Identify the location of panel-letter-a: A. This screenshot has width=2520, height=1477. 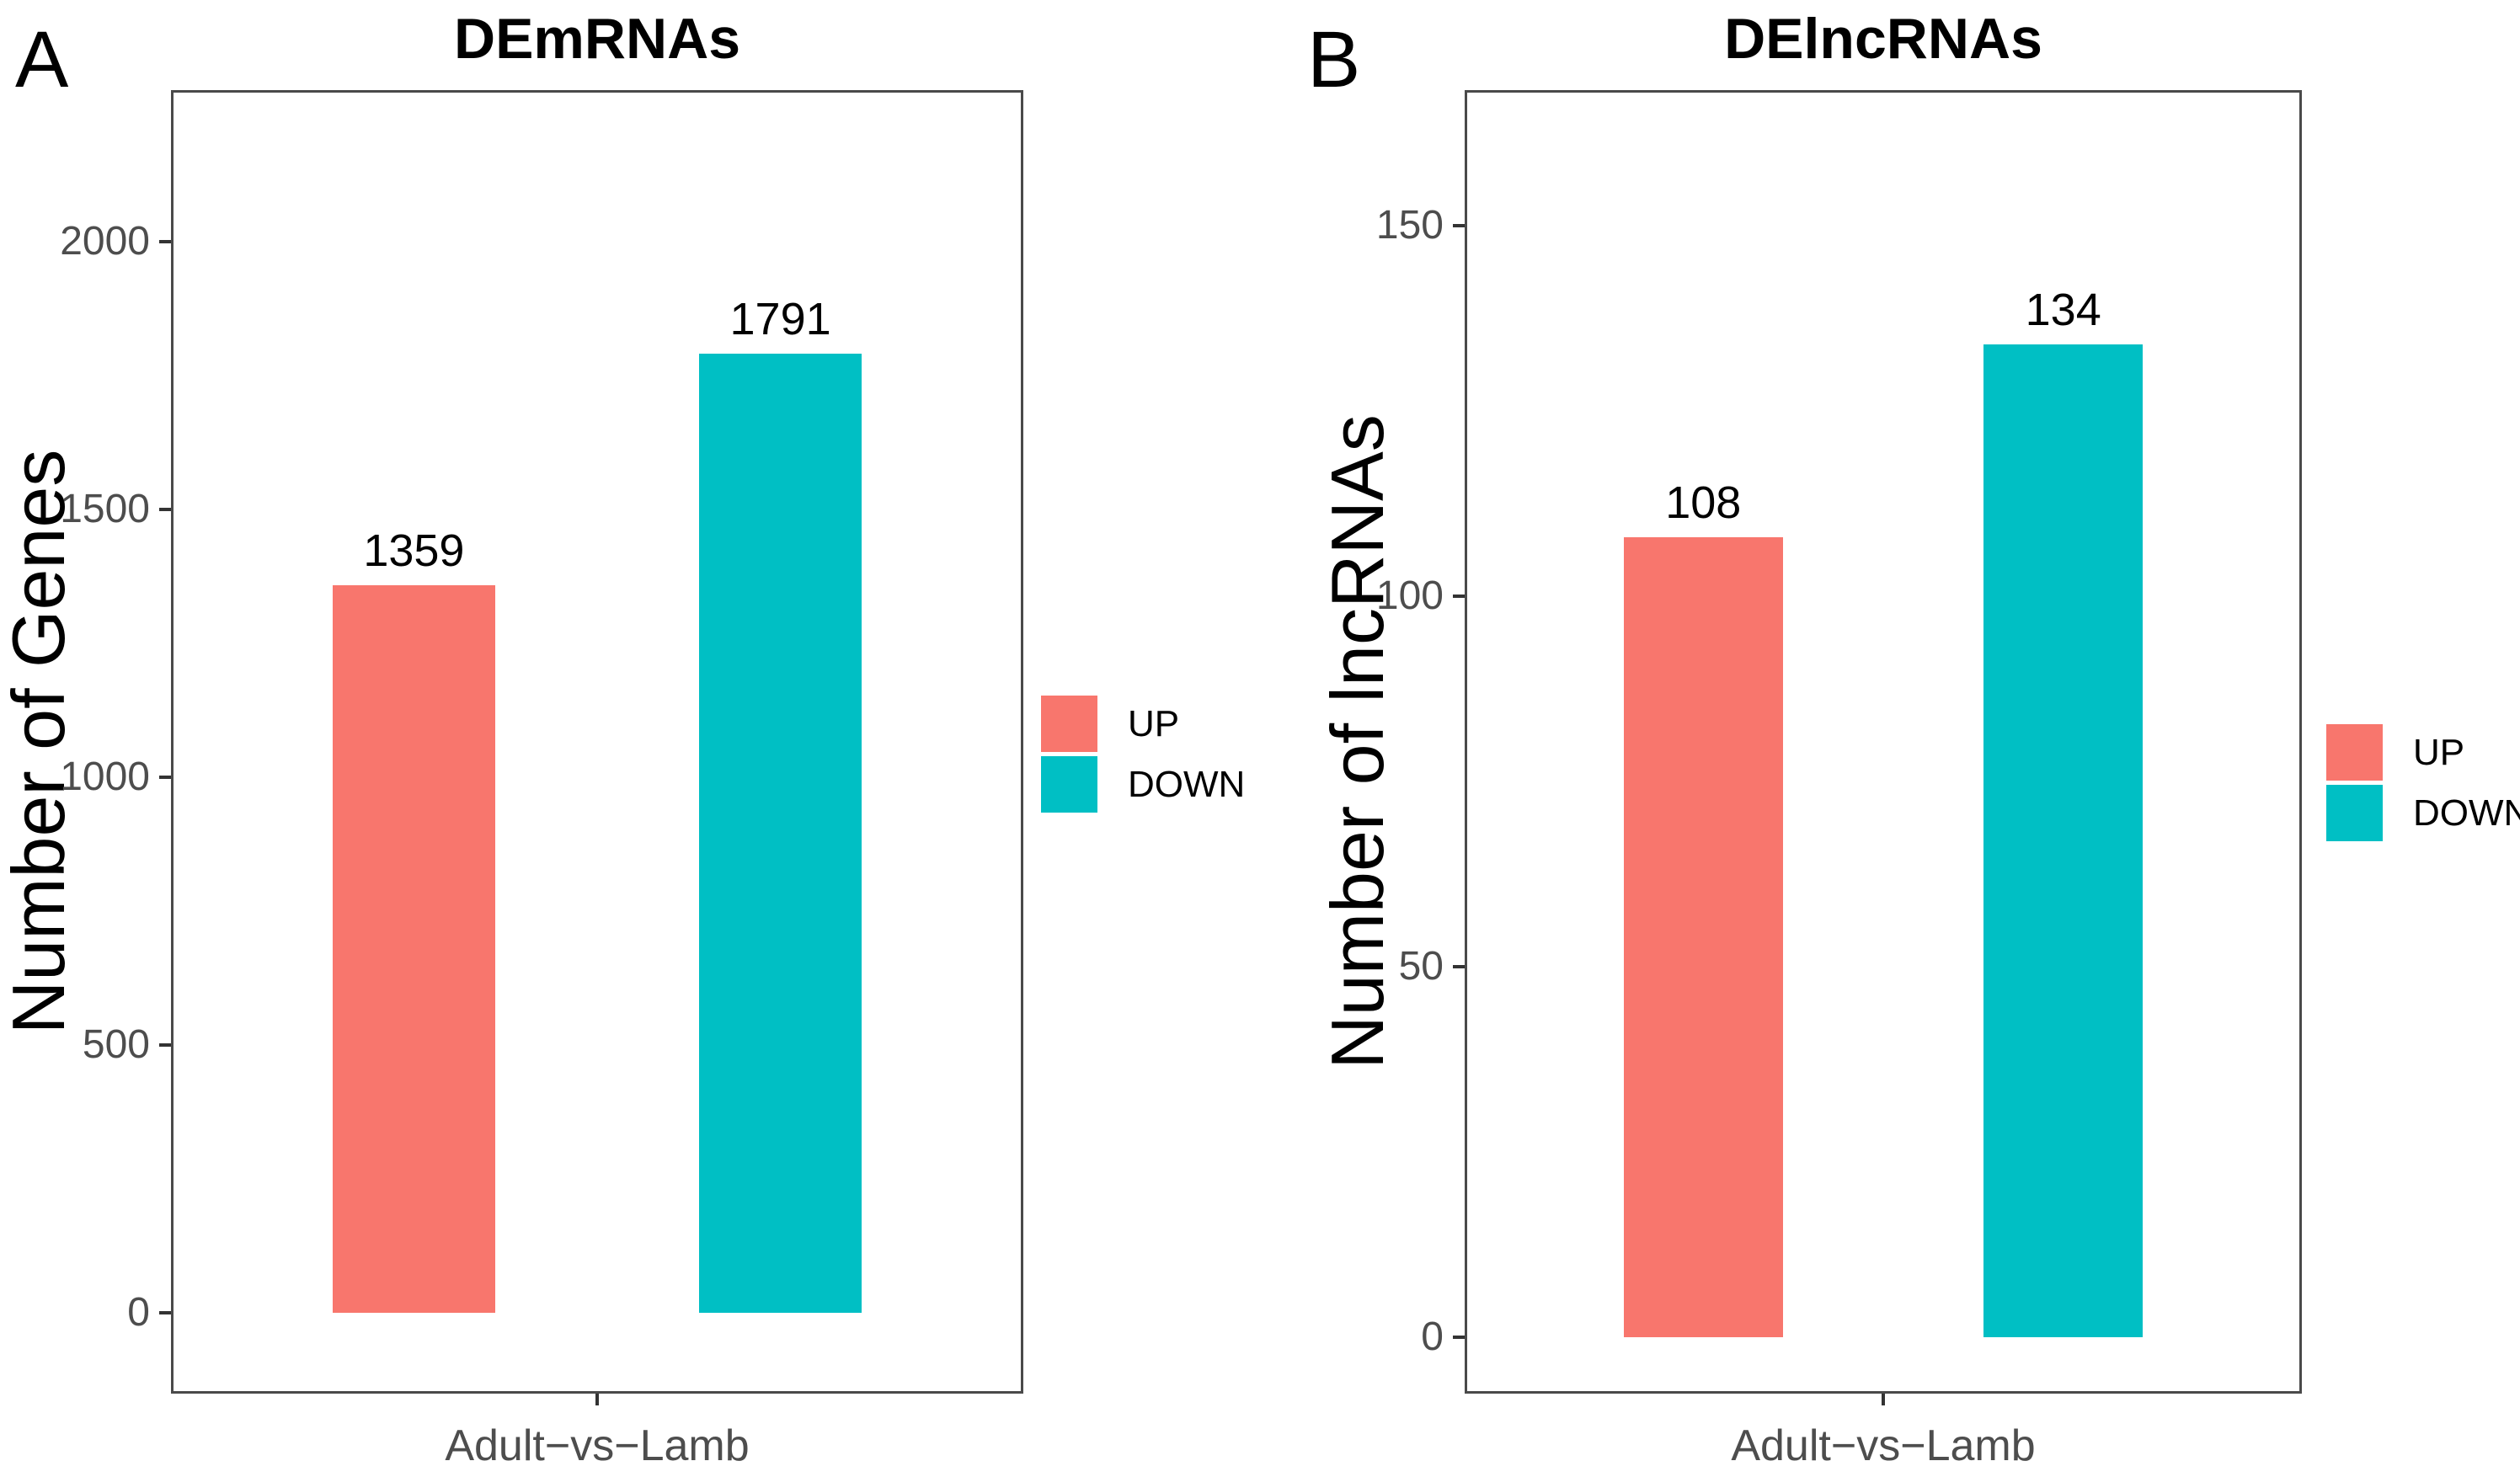
(42, 59).